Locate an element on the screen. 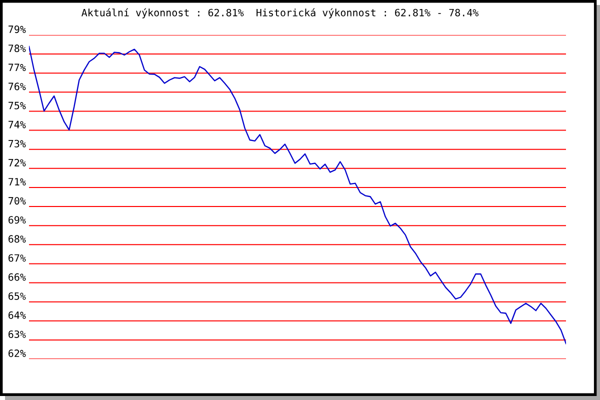 This screenshot has height=400, width=600. y-tick-label: 70% is located at coordinates (17, 201).